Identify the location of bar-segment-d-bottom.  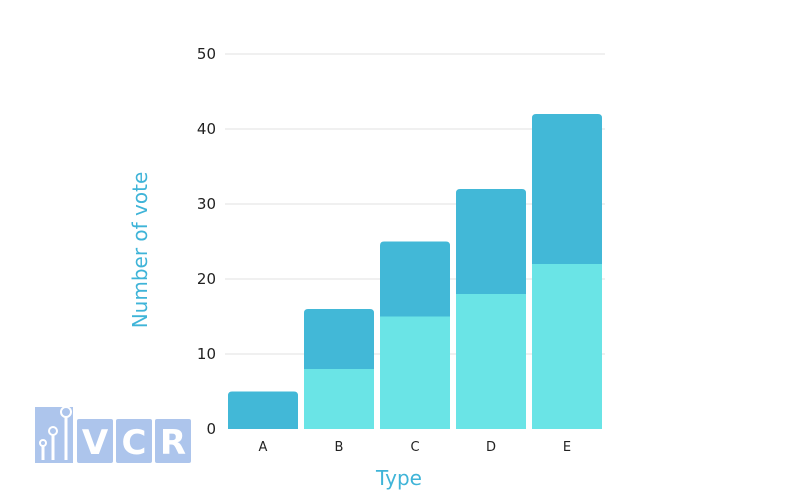
(491, 361).